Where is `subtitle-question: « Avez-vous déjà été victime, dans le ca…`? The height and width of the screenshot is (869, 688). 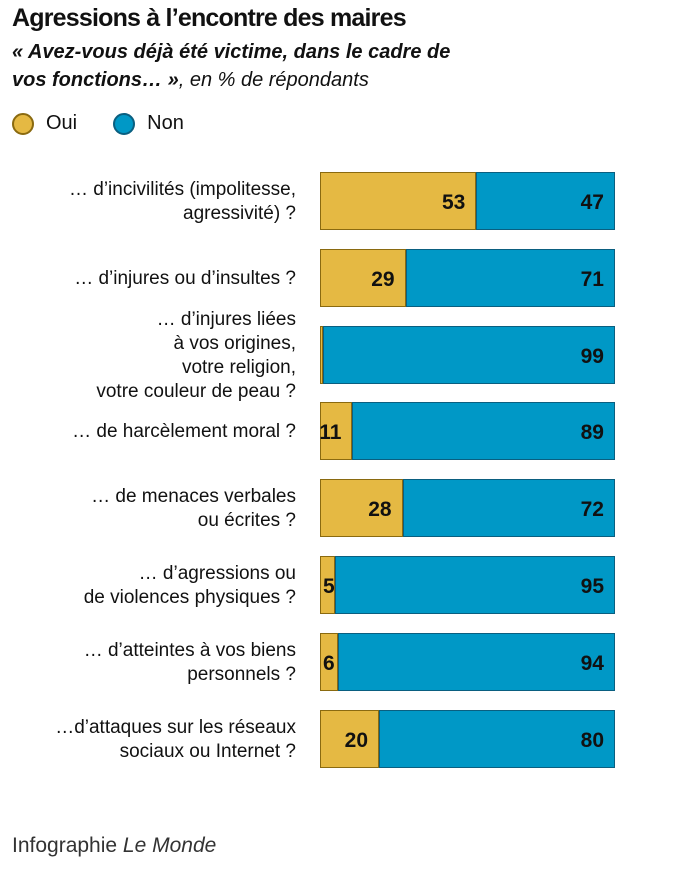
subtitle-question: « Avez-vous déjà été victime, dans le ca… is located at coordinates (231, 66).